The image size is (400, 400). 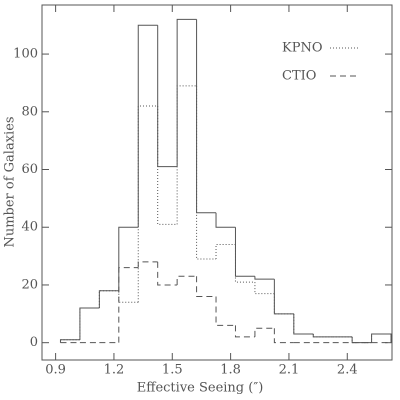 What do you see at coordinates (200, 388) in the screenshot?
I see `x-axis-label: Effective Seeing (″)` at bounding box center [200, 388].